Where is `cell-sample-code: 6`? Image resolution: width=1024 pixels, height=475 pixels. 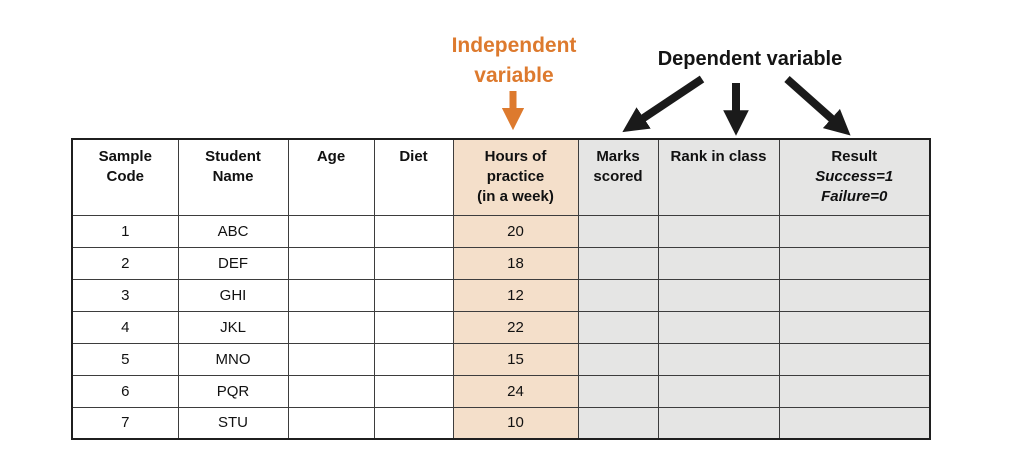 cell-sample-code: 6 is located at coordinates (125, 391).